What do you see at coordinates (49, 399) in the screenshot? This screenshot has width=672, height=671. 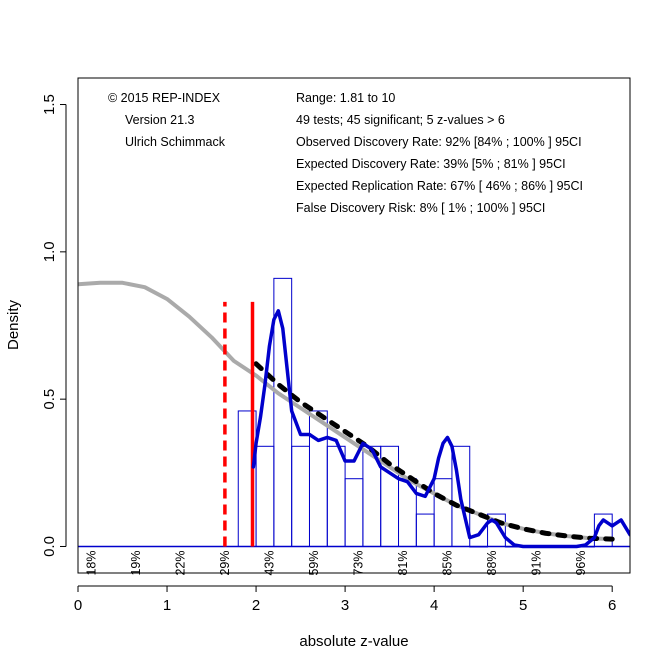 I see `y-tick-label: 0.5` at bounding box center [49, 399].